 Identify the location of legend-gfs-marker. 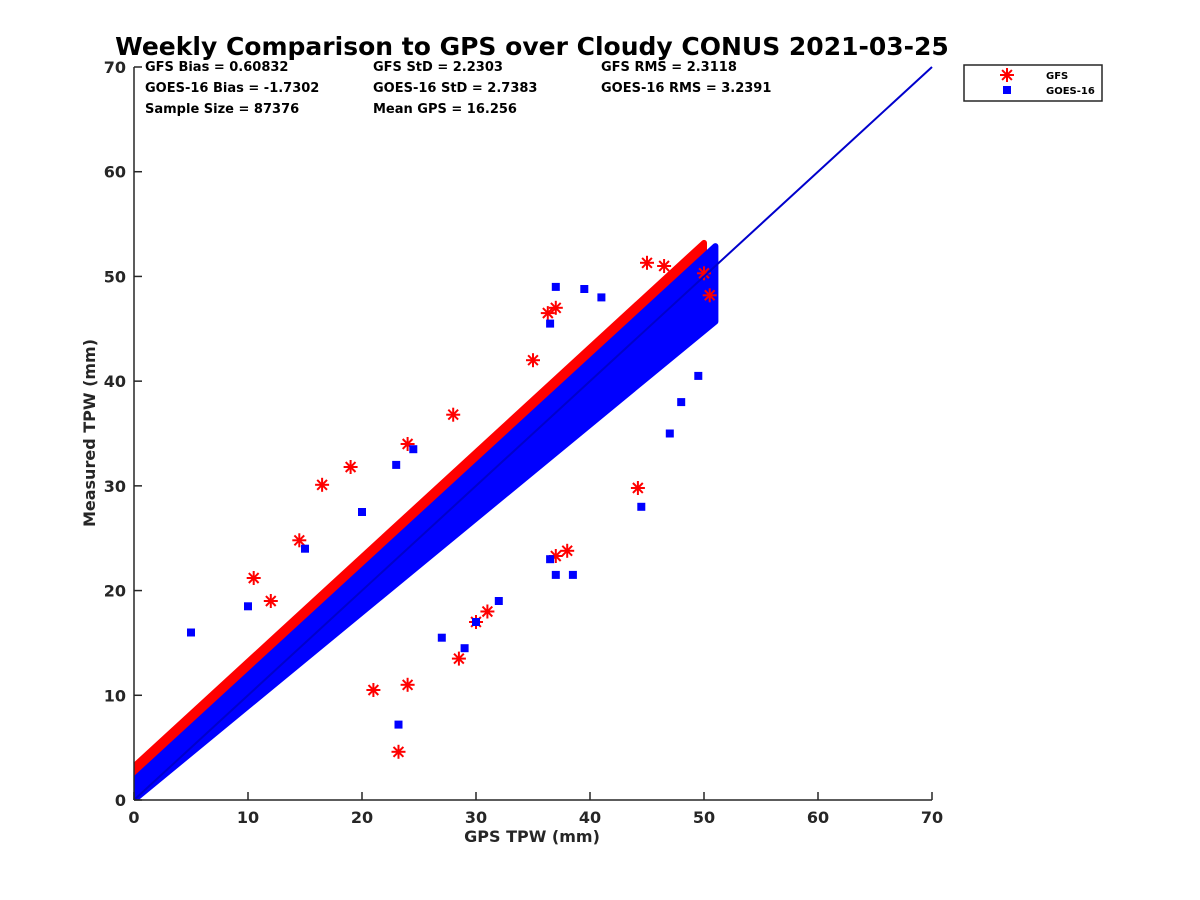
(1007, 75).